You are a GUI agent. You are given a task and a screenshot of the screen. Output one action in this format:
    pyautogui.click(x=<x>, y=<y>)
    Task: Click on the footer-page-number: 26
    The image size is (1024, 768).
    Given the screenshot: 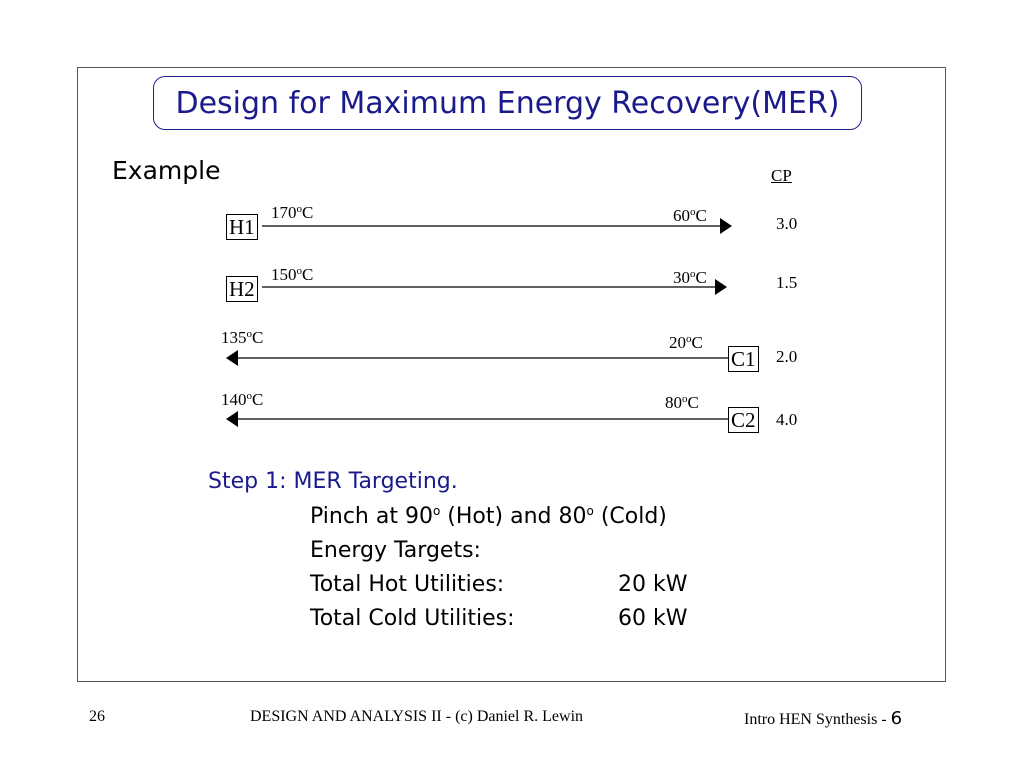 What is the action you would take?
    pyautogui.click(x=97, y=716)
    